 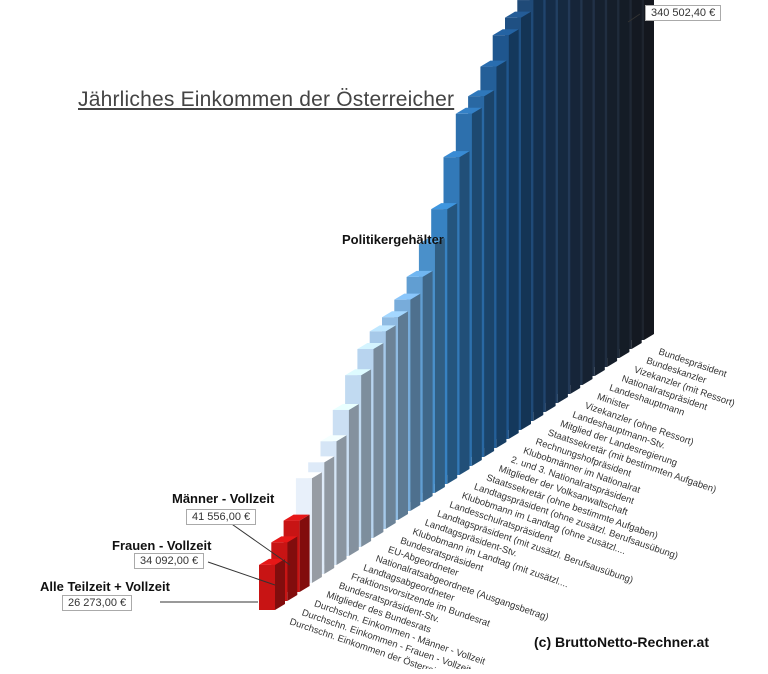 I want to click on chart-title: Jährliches Einkommen der Österreicher, so click(x=266, y=100).